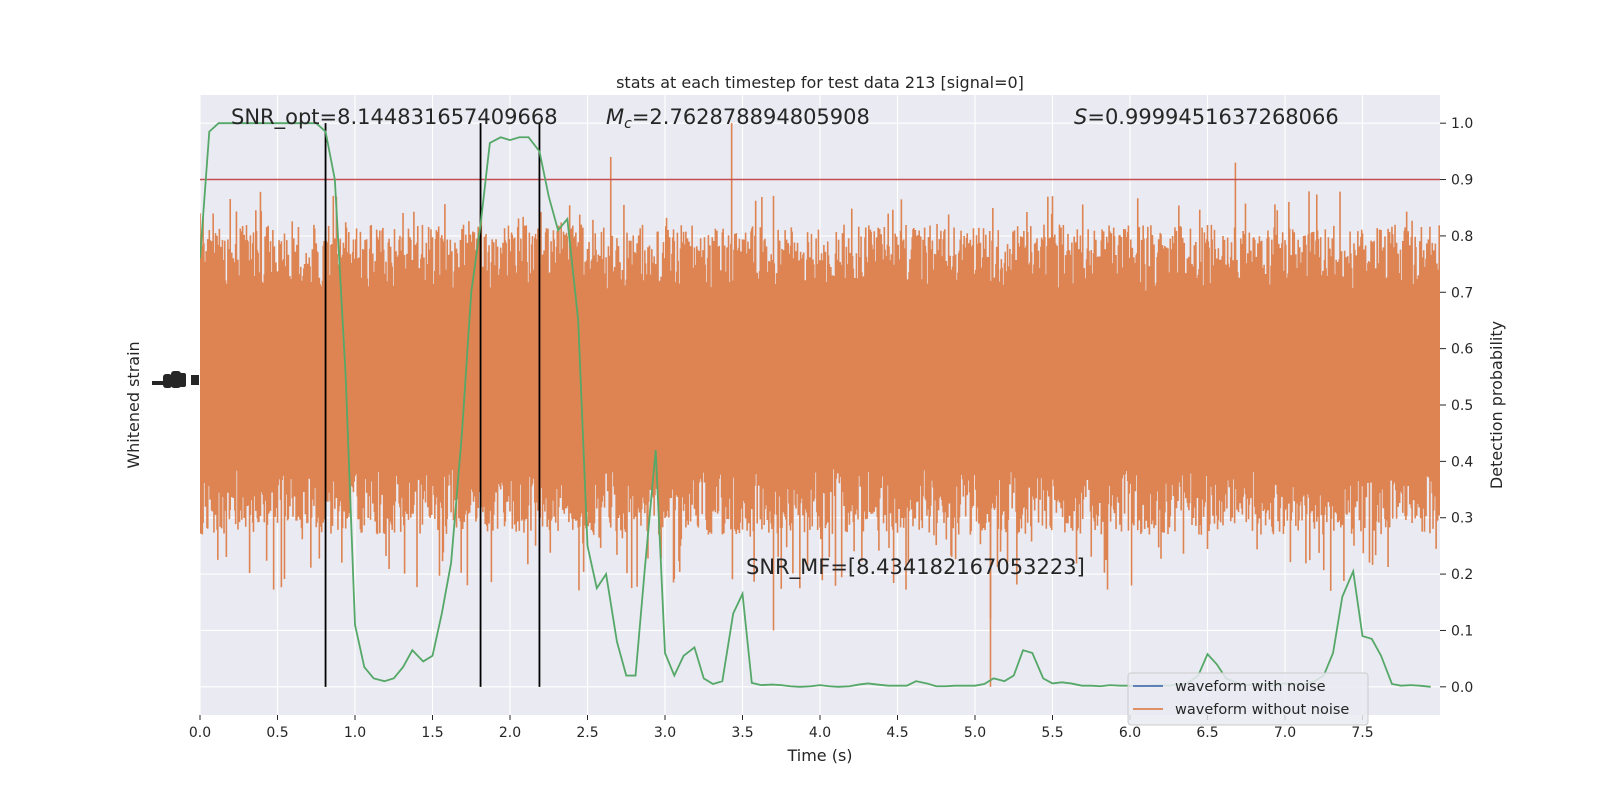 This screenshot has width=1600, height=800. Describe the element at coordinates (1462, 406) in the screenshot. I see `y-tick-label-5: 0.5` at that location.